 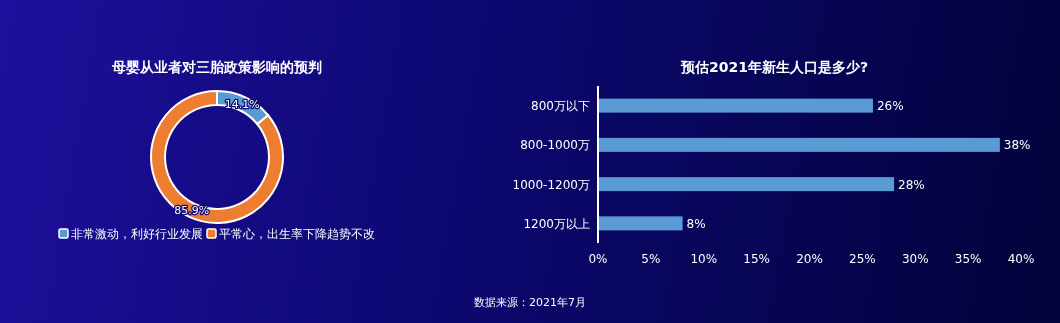 What do you see at coordinates (555, 145) in the screenshot?
I see `y-tick-label: 800-1000万` at bounding box center [555, 145].